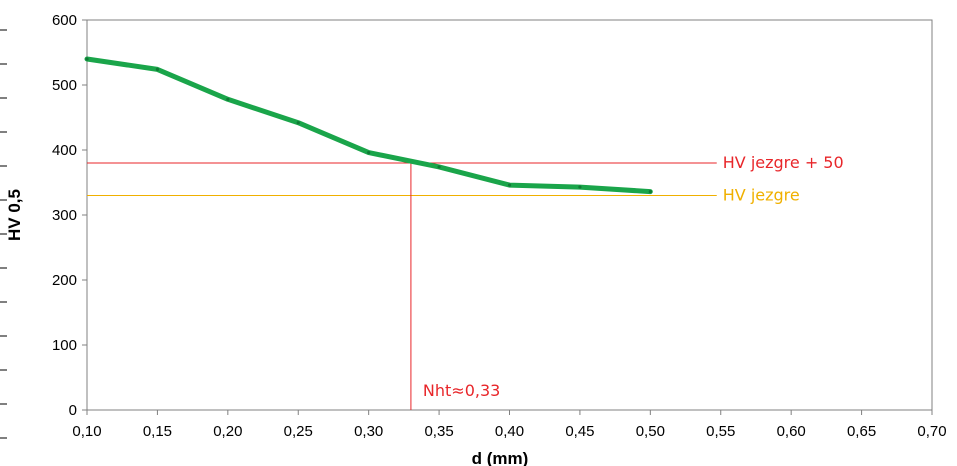 The image size is (957, 466). Describe the element at coordinates (73, 410) in the screenshot. I see `y-tick-label: 0` at that location.